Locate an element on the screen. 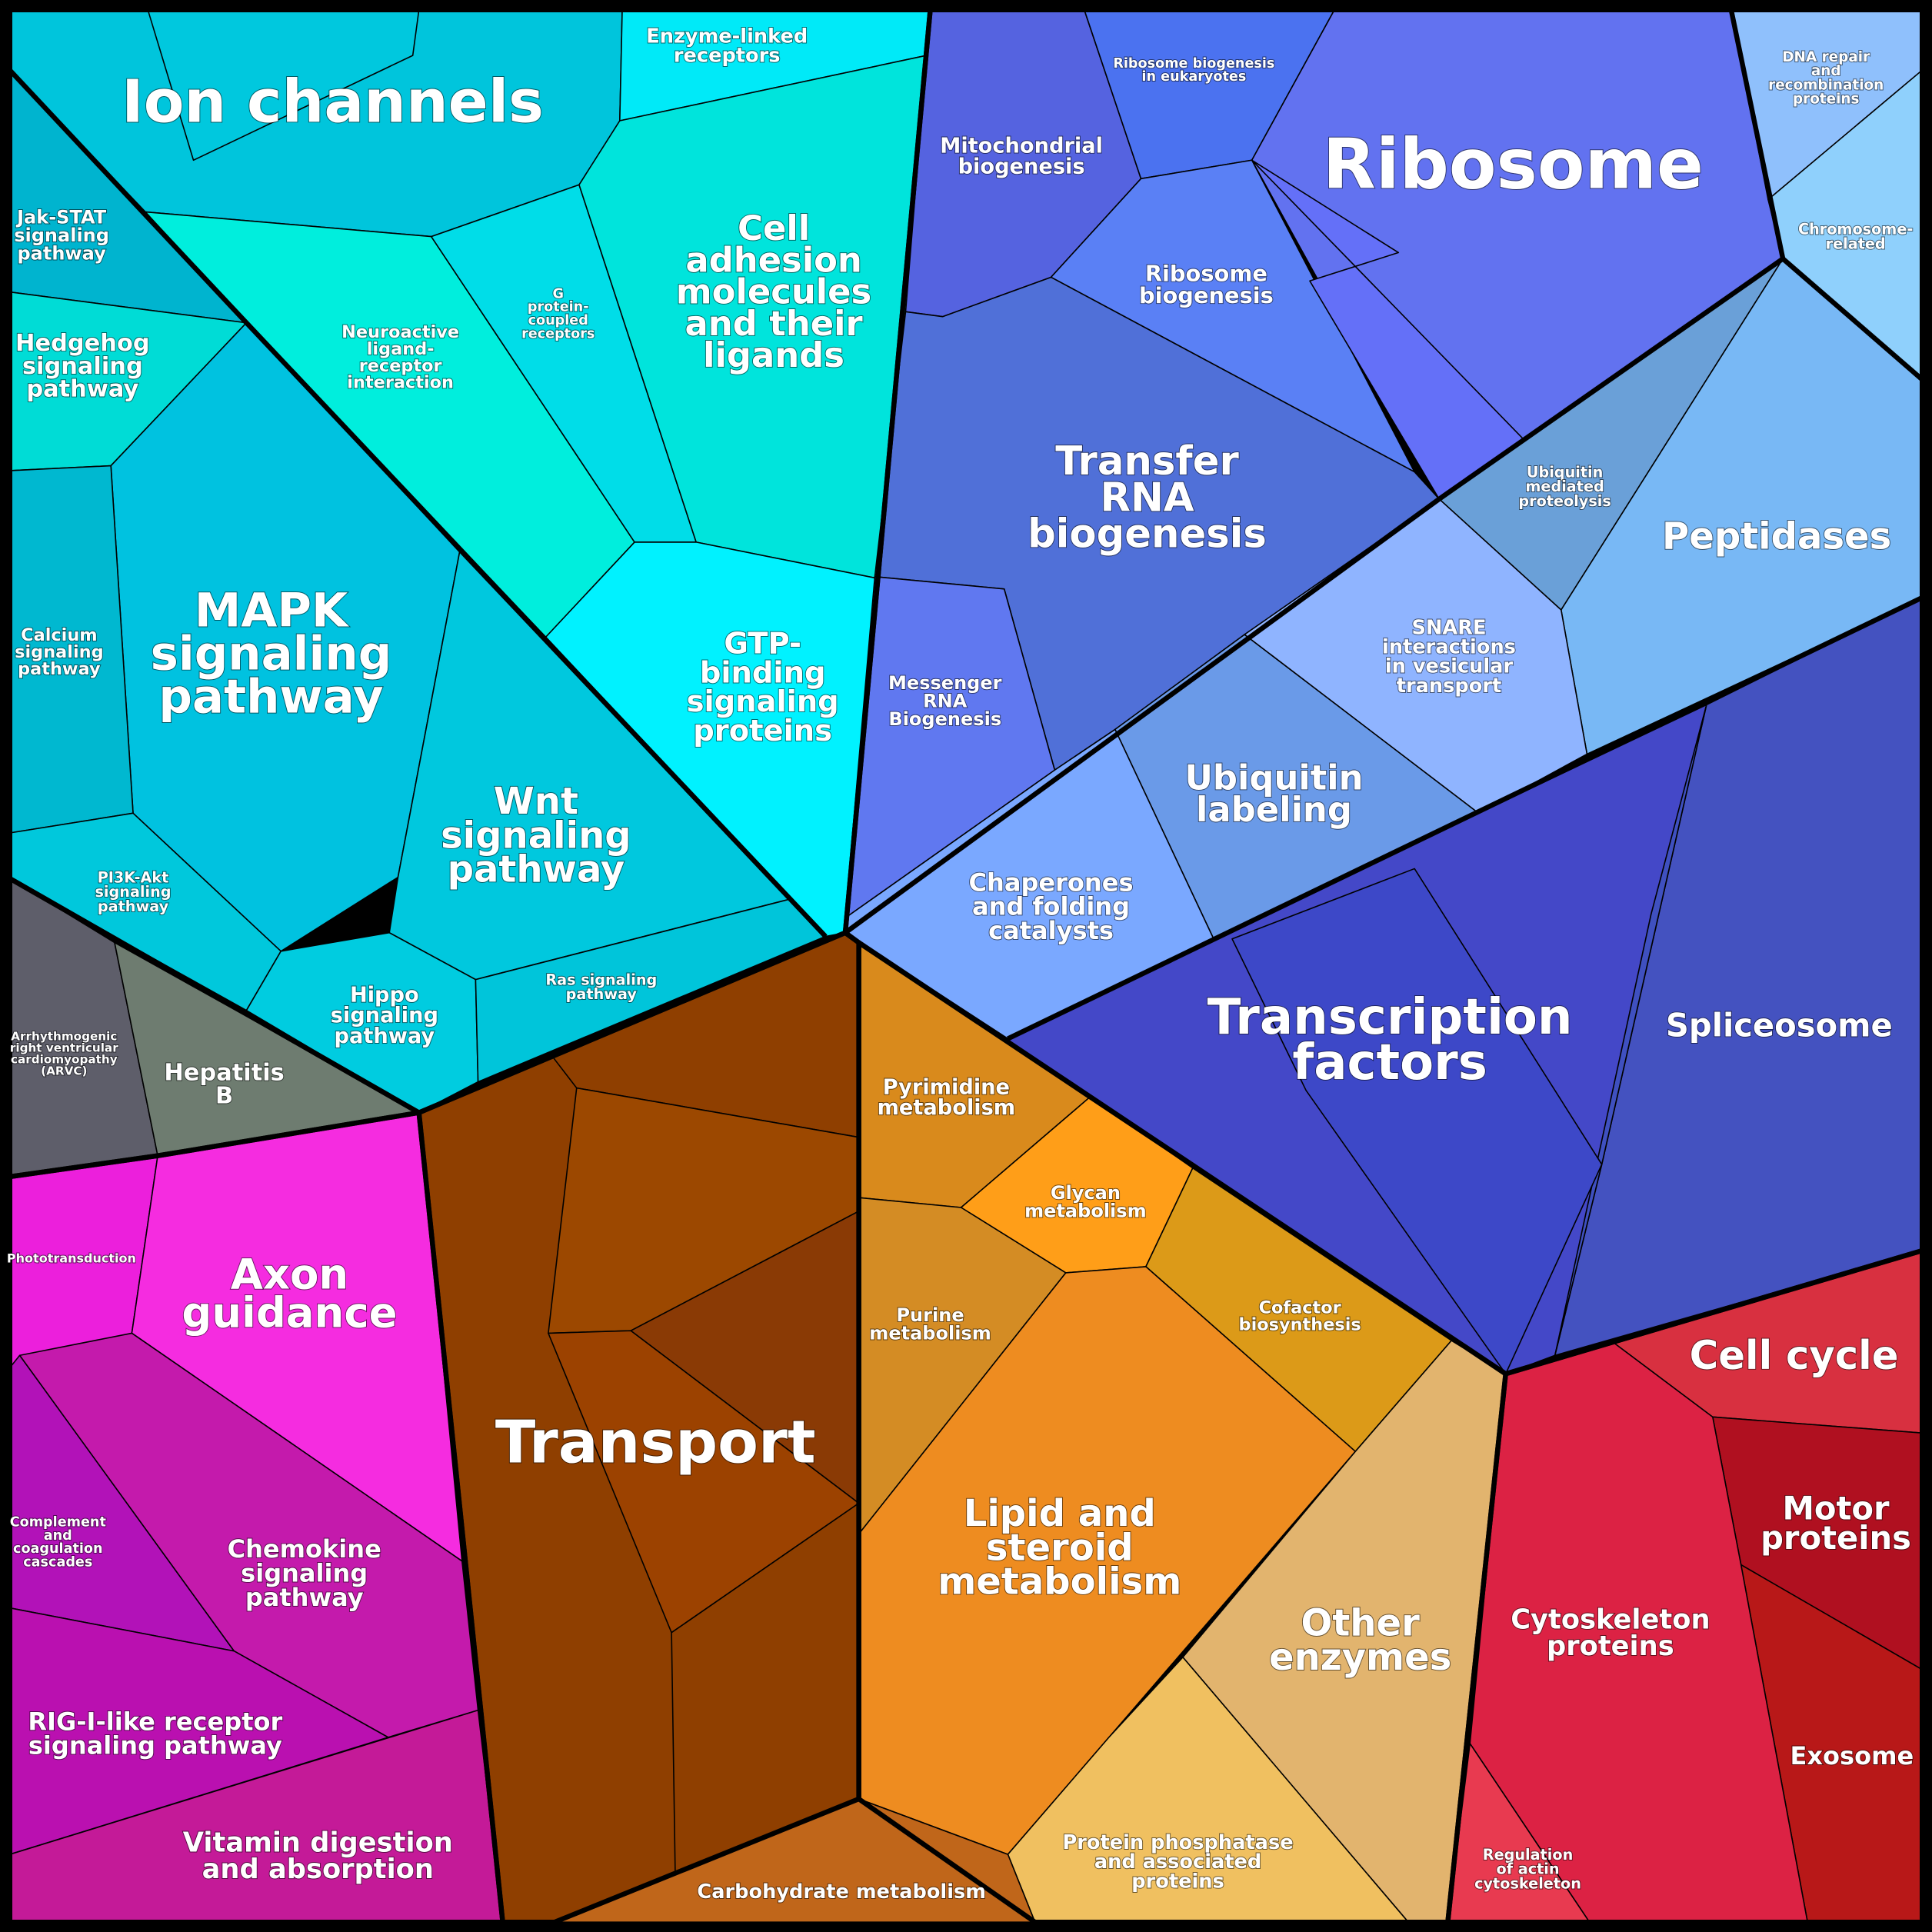  region-label-enzyme: Enzyme-linked receptors is located at coordinates (727, 46).